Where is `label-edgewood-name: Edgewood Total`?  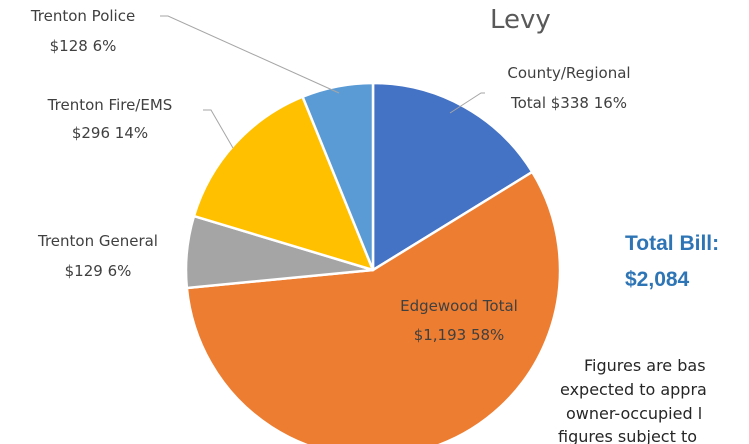
label-edgewood-name: Edgewood Total is located at coordinates (459, 306).